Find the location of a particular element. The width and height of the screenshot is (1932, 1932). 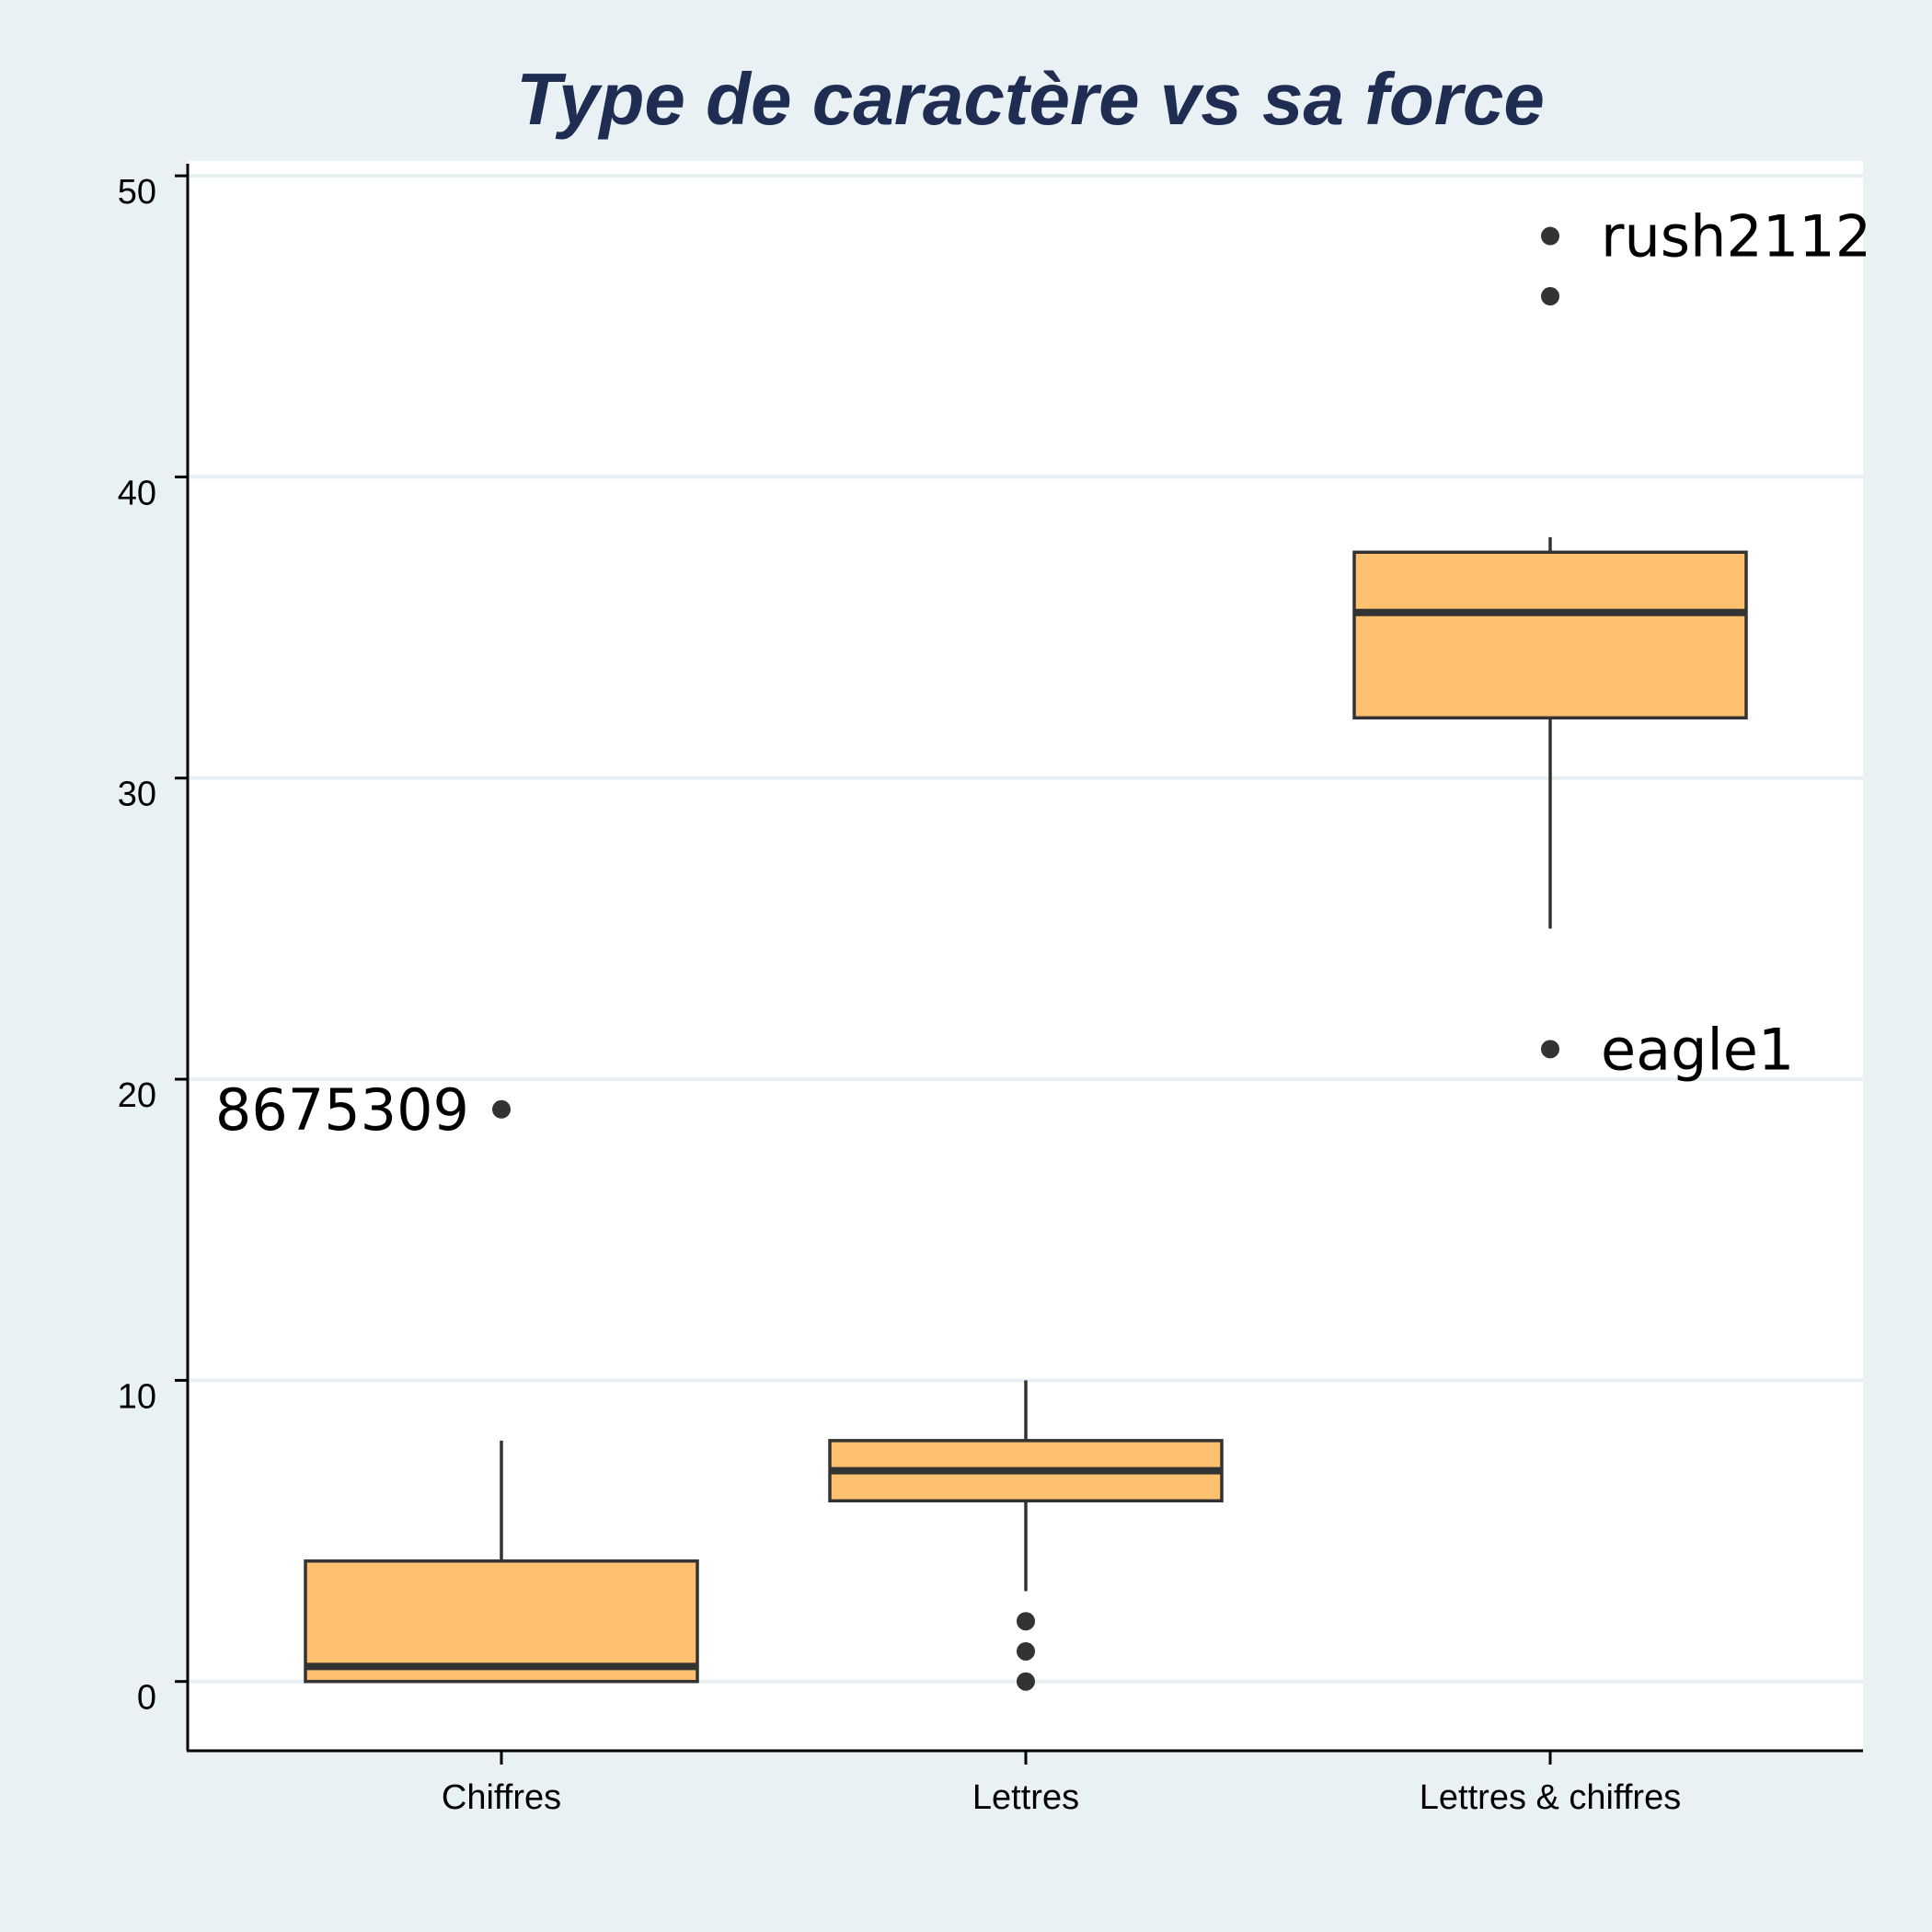

y-tick-label: 10 is located at coordinates (137, 1396).